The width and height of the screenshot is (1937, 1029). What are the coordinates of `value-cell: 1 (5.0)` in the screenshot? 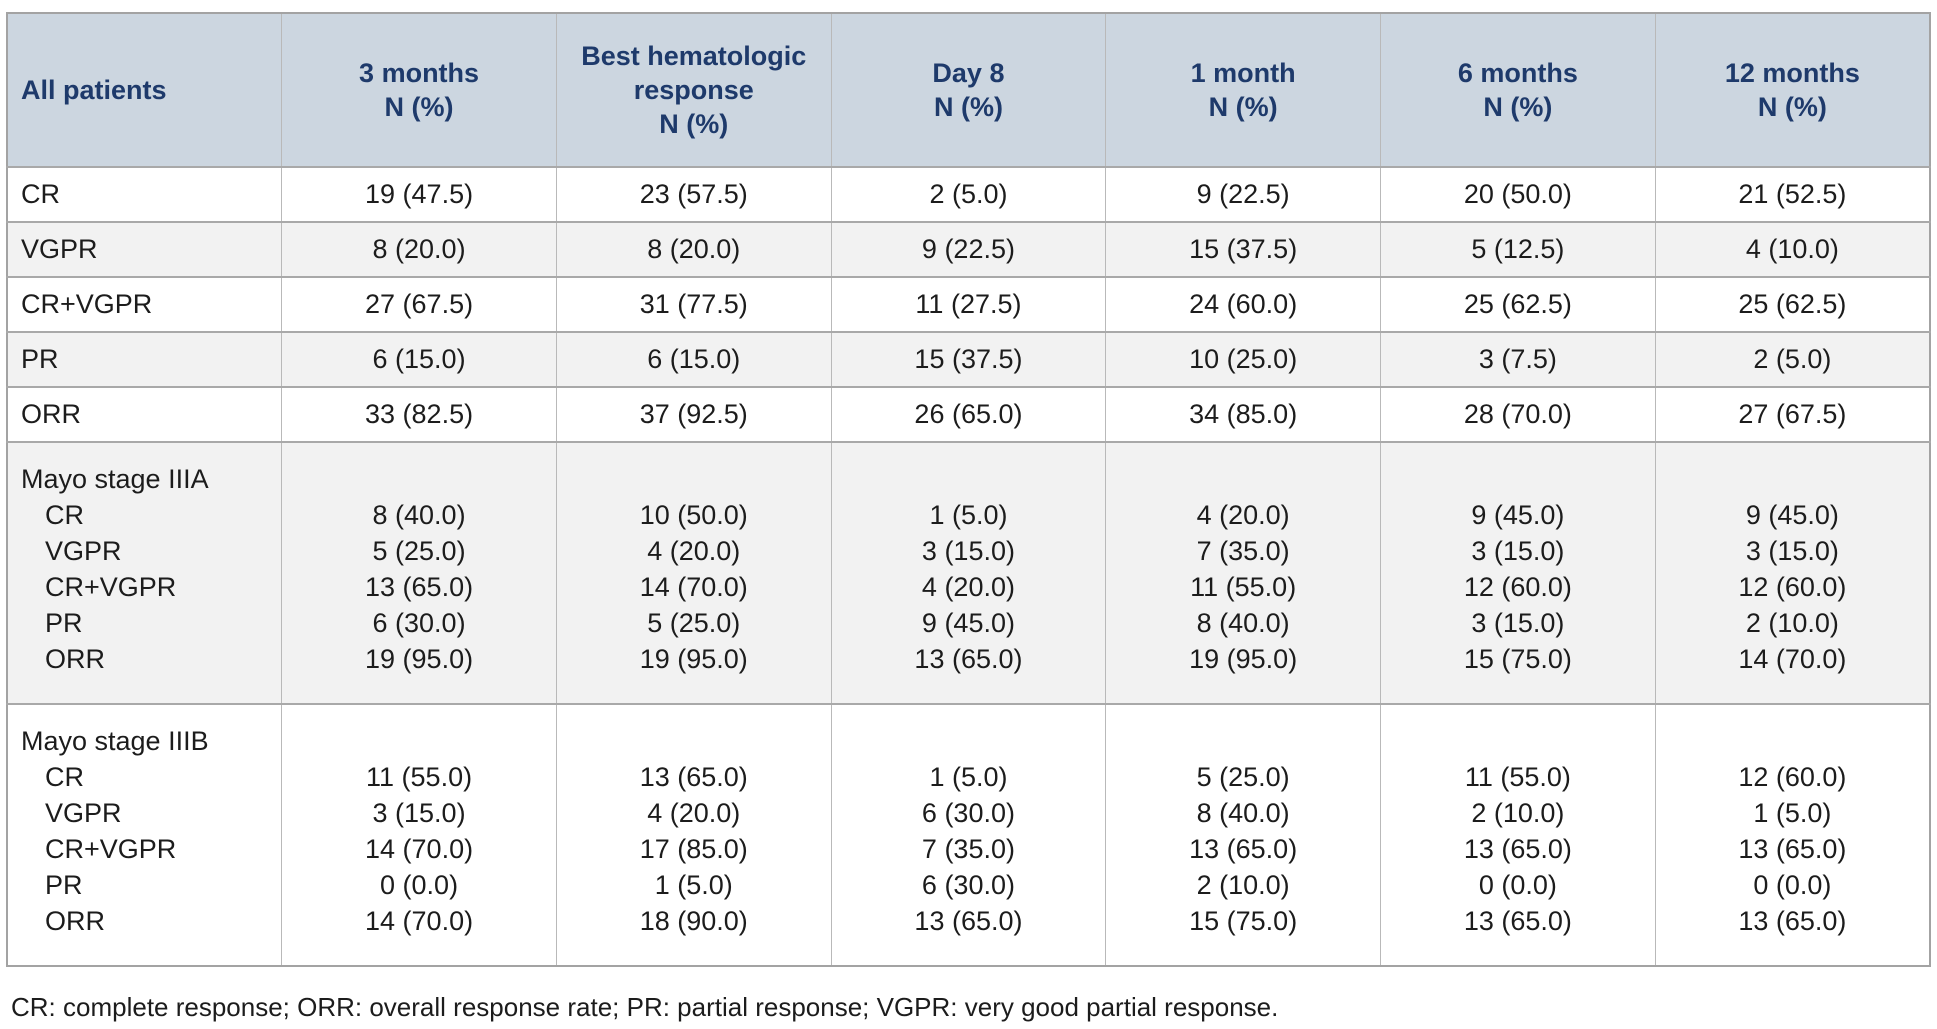 It's located at (1792, 813).